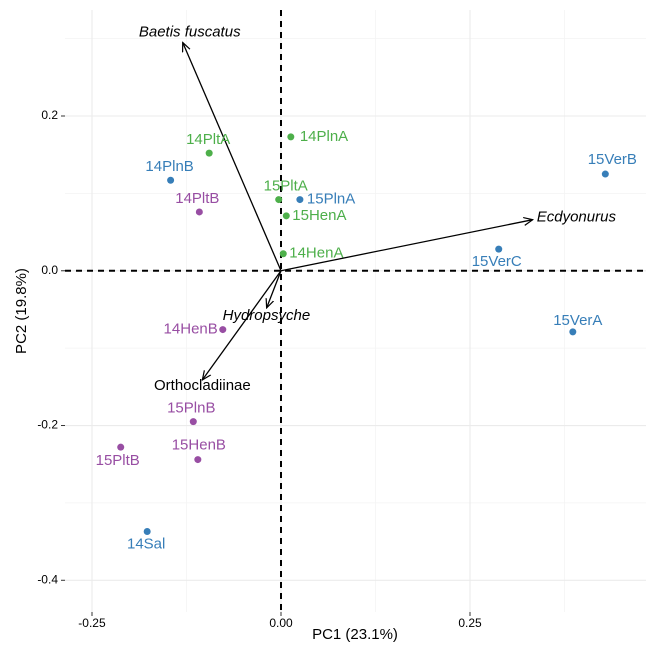  What do you see at coordinates (497, 261) in the screenshot?
I see `point-label: 15VerC` at bounding box center [497, 261].